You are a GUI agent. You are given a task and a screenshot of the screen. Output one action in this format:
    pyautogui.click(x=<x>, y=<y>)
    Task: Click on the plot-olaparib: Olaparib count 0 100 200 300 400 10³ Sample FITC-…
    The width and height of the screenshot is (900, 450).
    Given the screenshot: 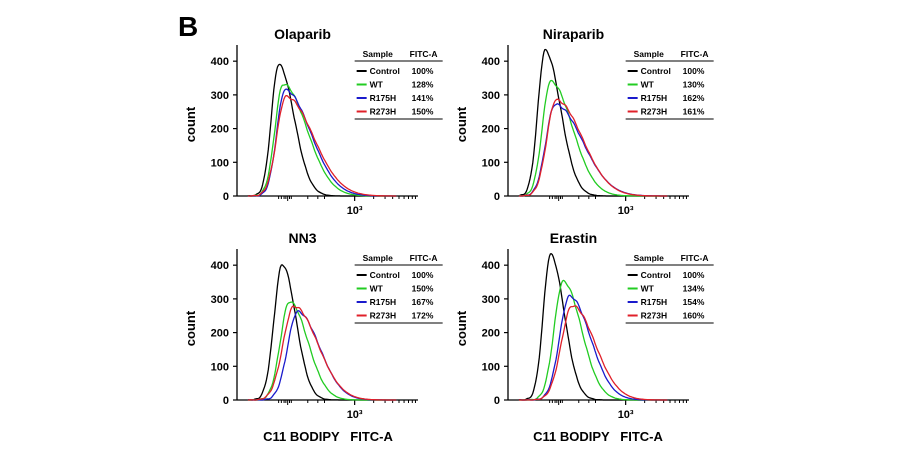 What is the action you would take?
    pyautogui.click(x=313, y=121)
    